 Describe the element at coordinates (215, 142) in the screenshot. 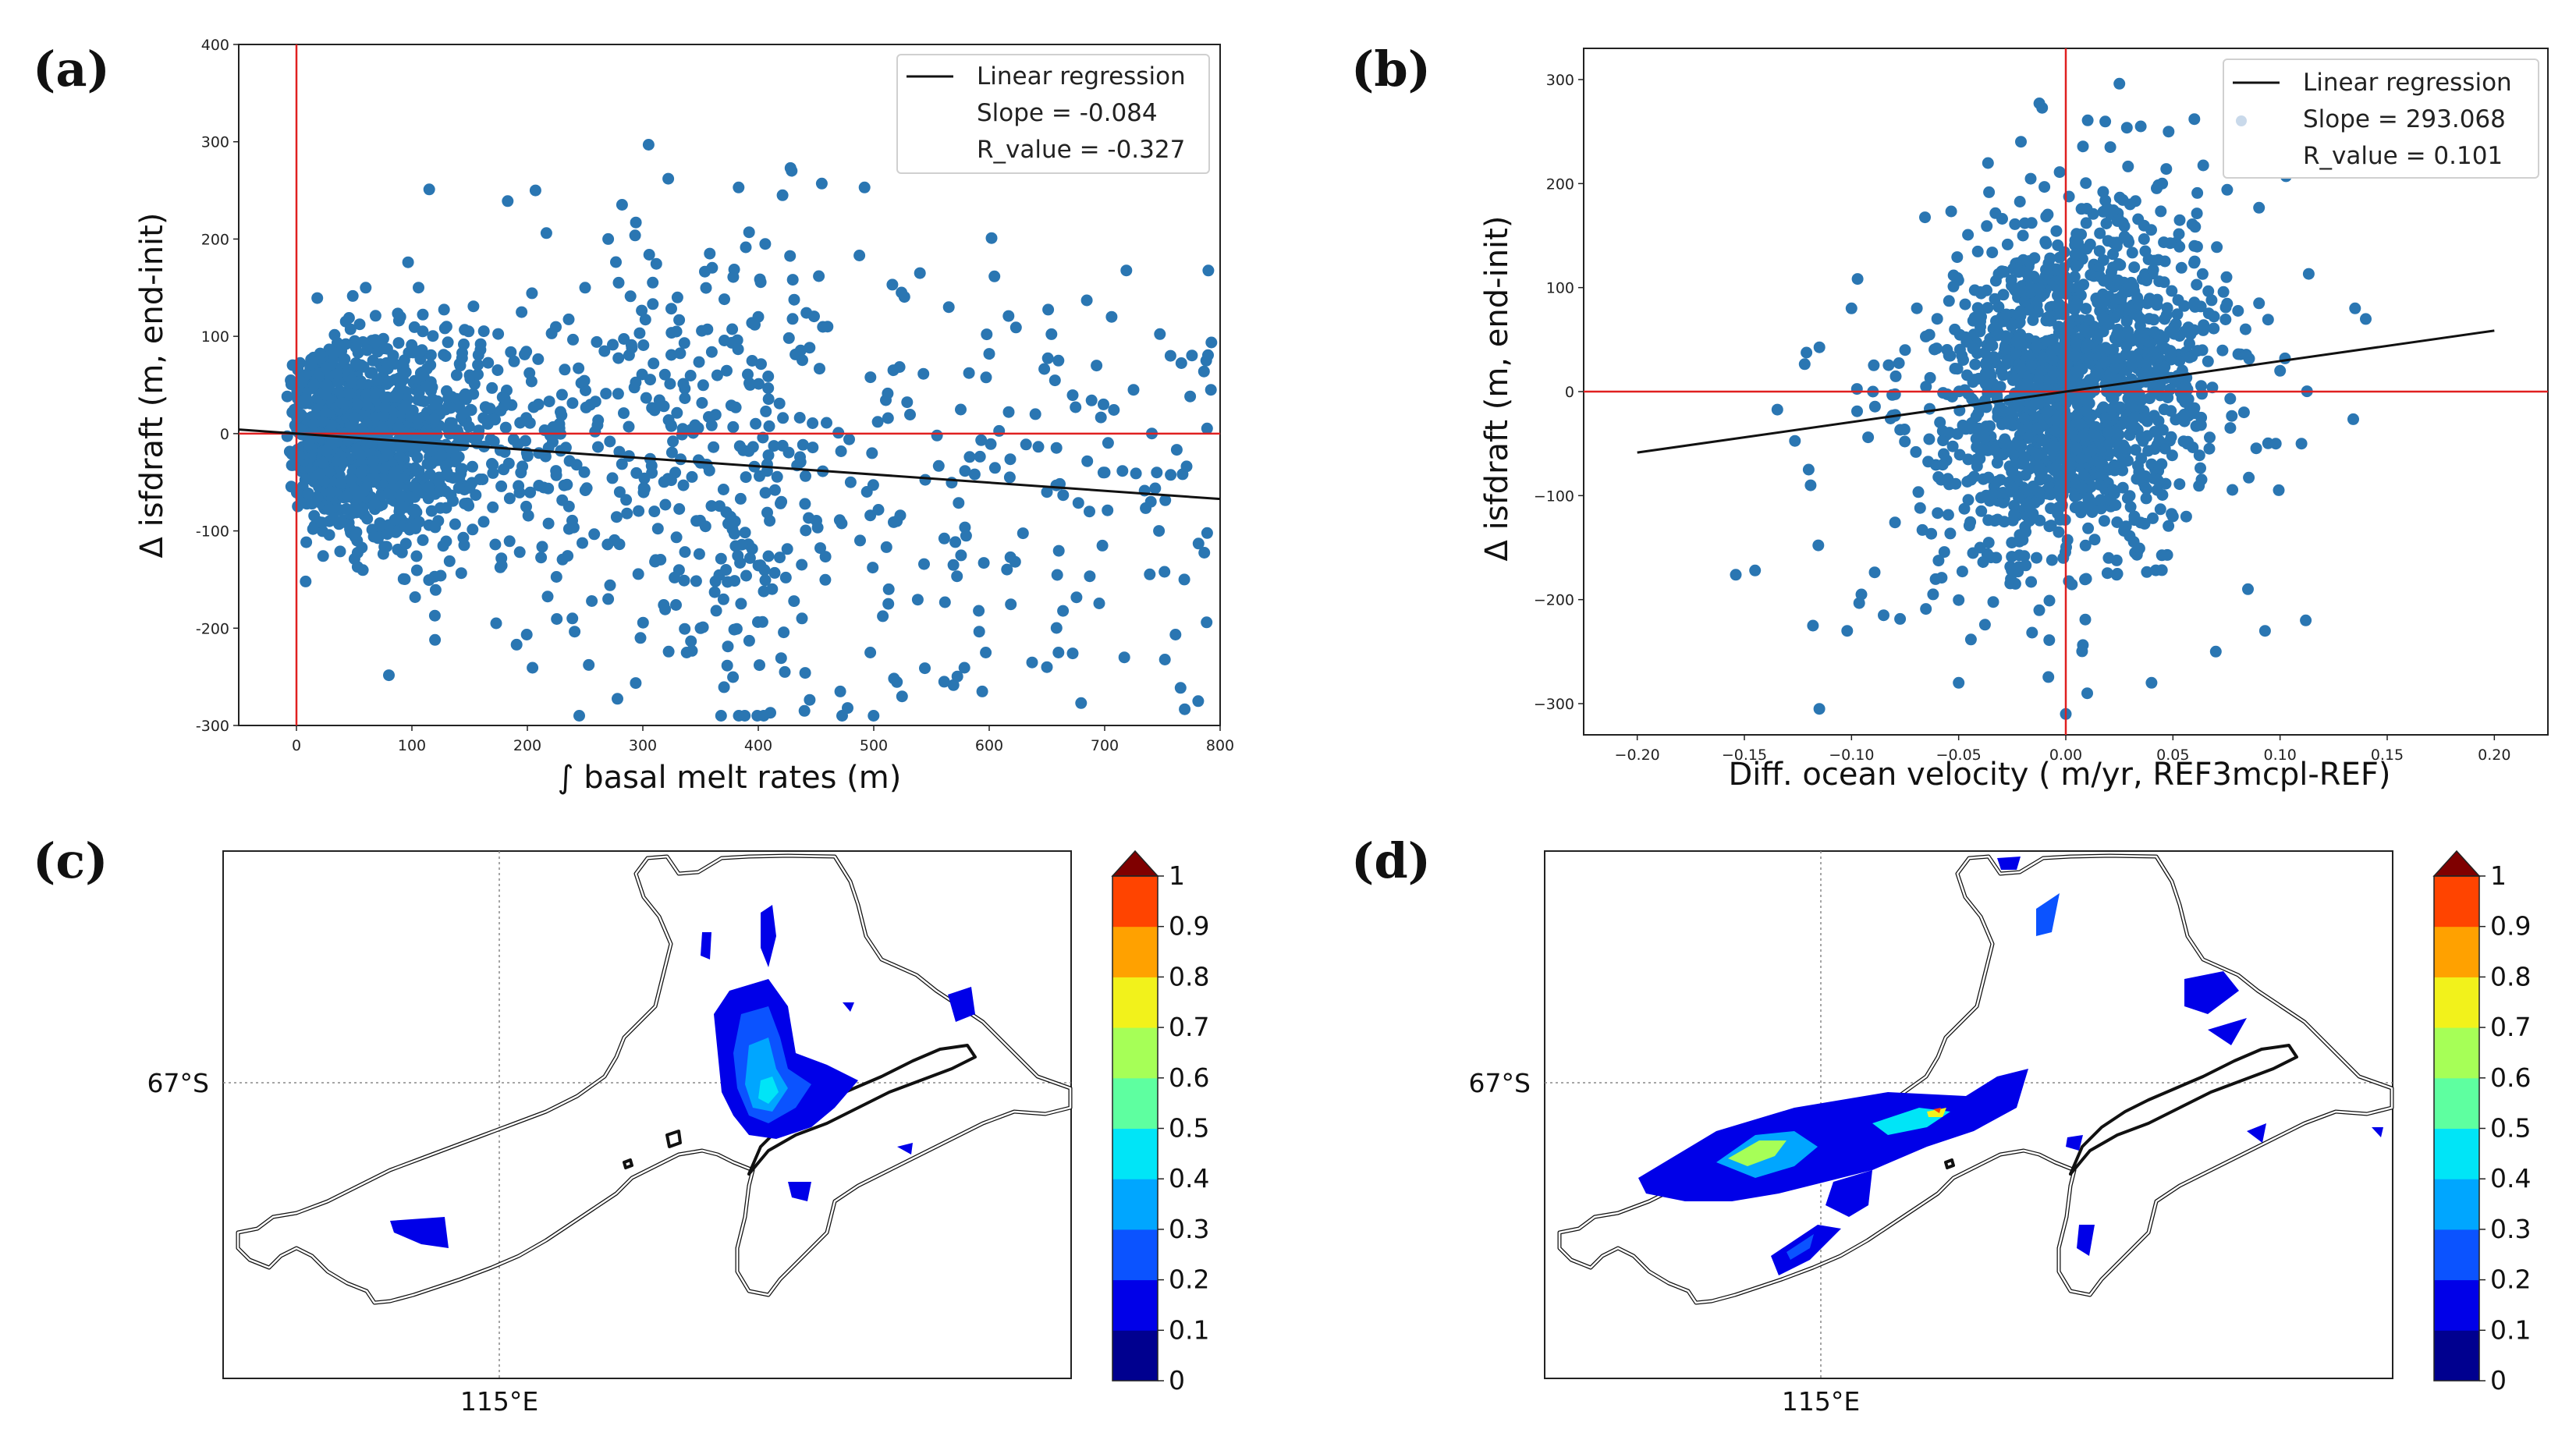

I see `y-tick-label: 300` at that location.